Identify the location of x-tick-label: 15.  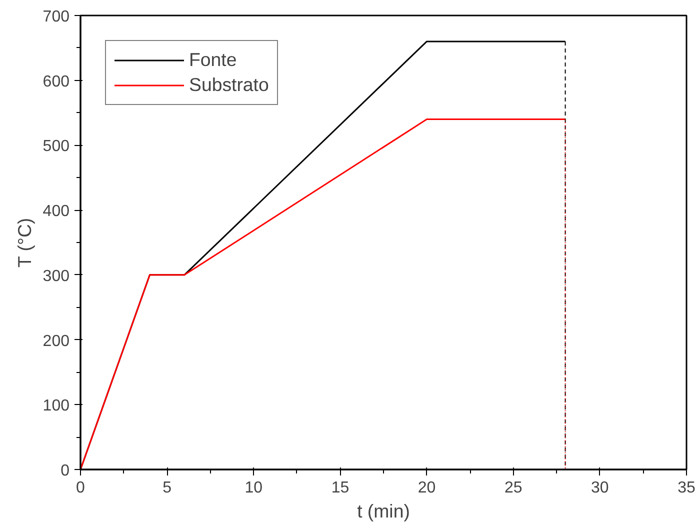
(340, 488).